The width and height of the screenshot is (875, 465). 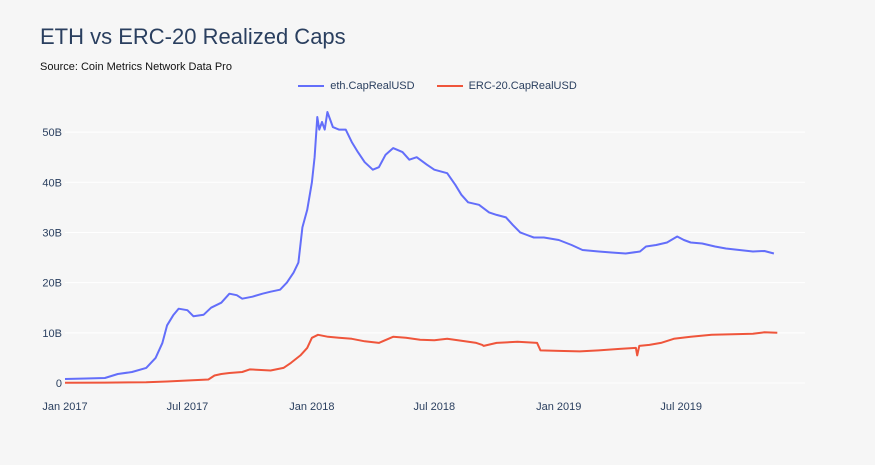 I want to click on x-tick-label: Jul 2017, so click(x=188, y=407).